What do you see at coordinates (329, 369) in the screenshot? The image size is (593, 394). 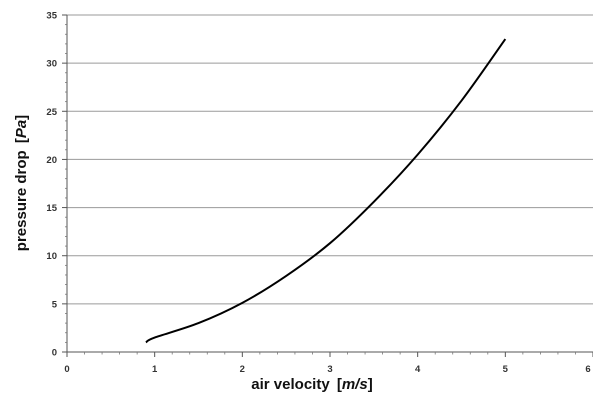 I see `x-tick-label-3: 3` at bounding box center [329, 369].